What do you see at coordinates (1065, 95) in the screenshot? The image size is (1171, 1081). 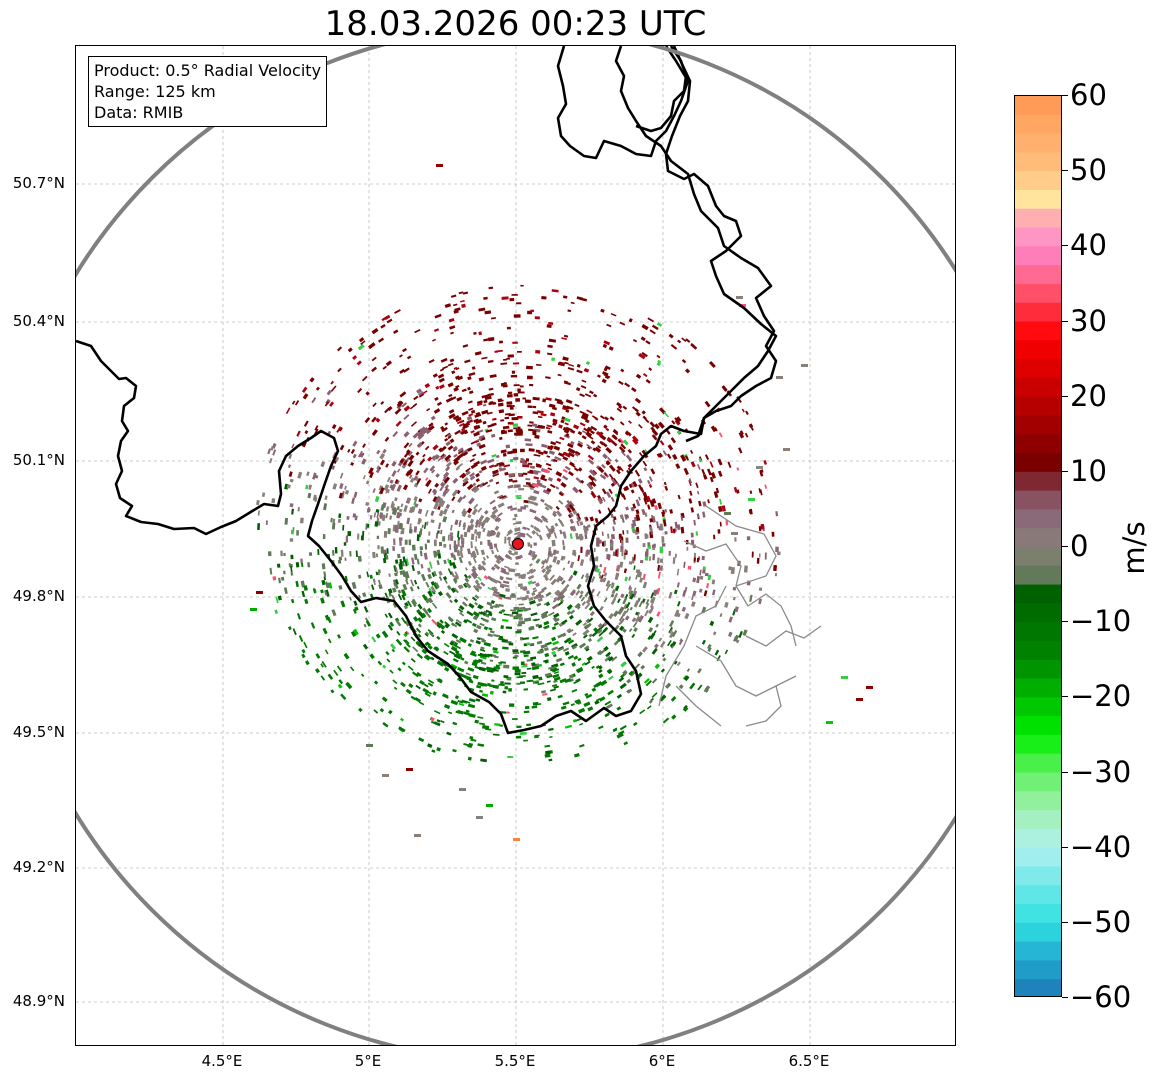 I see `colorbar-tick` at bounding box center [1065, 95].